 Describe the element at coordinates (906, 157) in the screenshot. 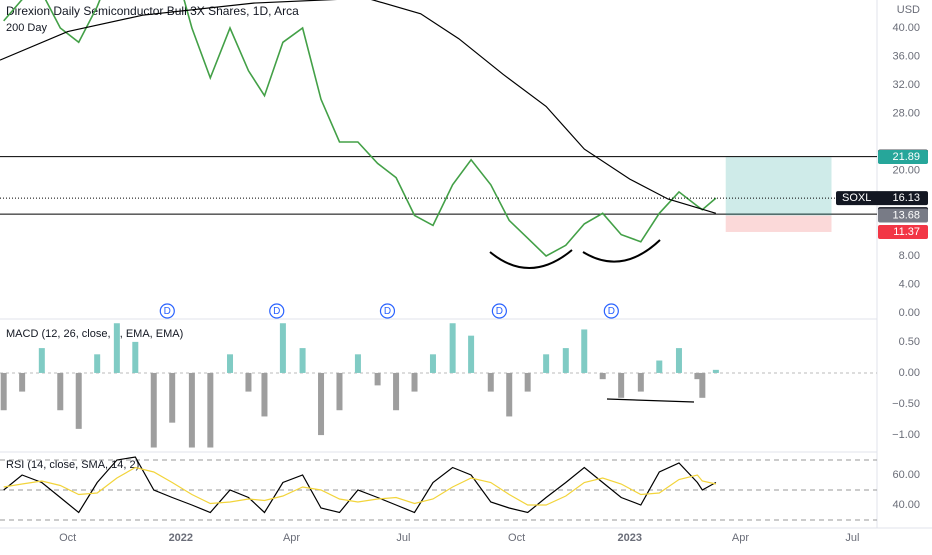

I see `target-label: 21.89` at that location.